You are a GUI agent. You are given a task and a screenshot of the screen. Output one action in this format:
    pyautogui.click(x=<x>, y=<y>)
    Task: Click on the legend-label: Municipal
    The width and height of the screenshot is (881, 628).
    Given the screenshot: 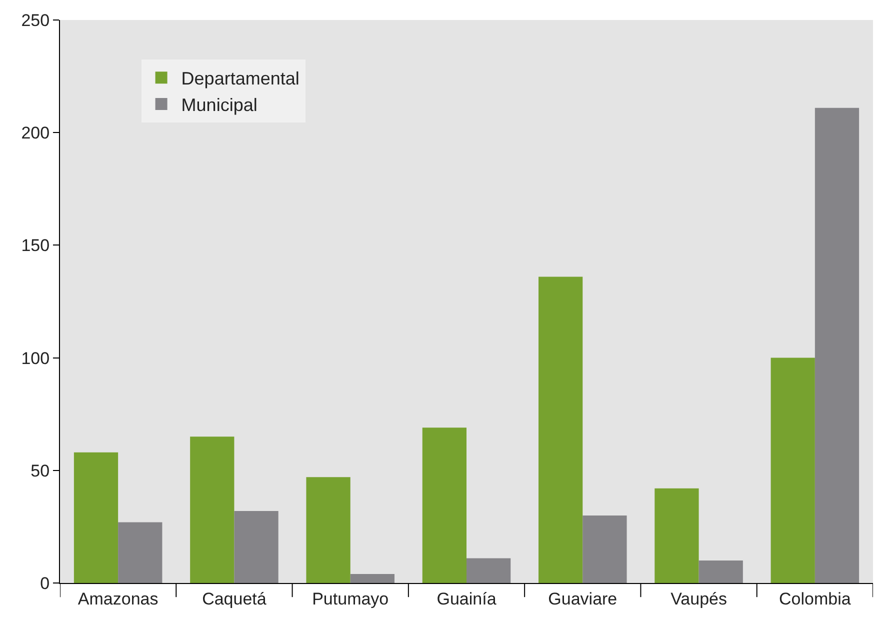 What is the action you would take?
    pyautogui.click(x=219, y=105)
    